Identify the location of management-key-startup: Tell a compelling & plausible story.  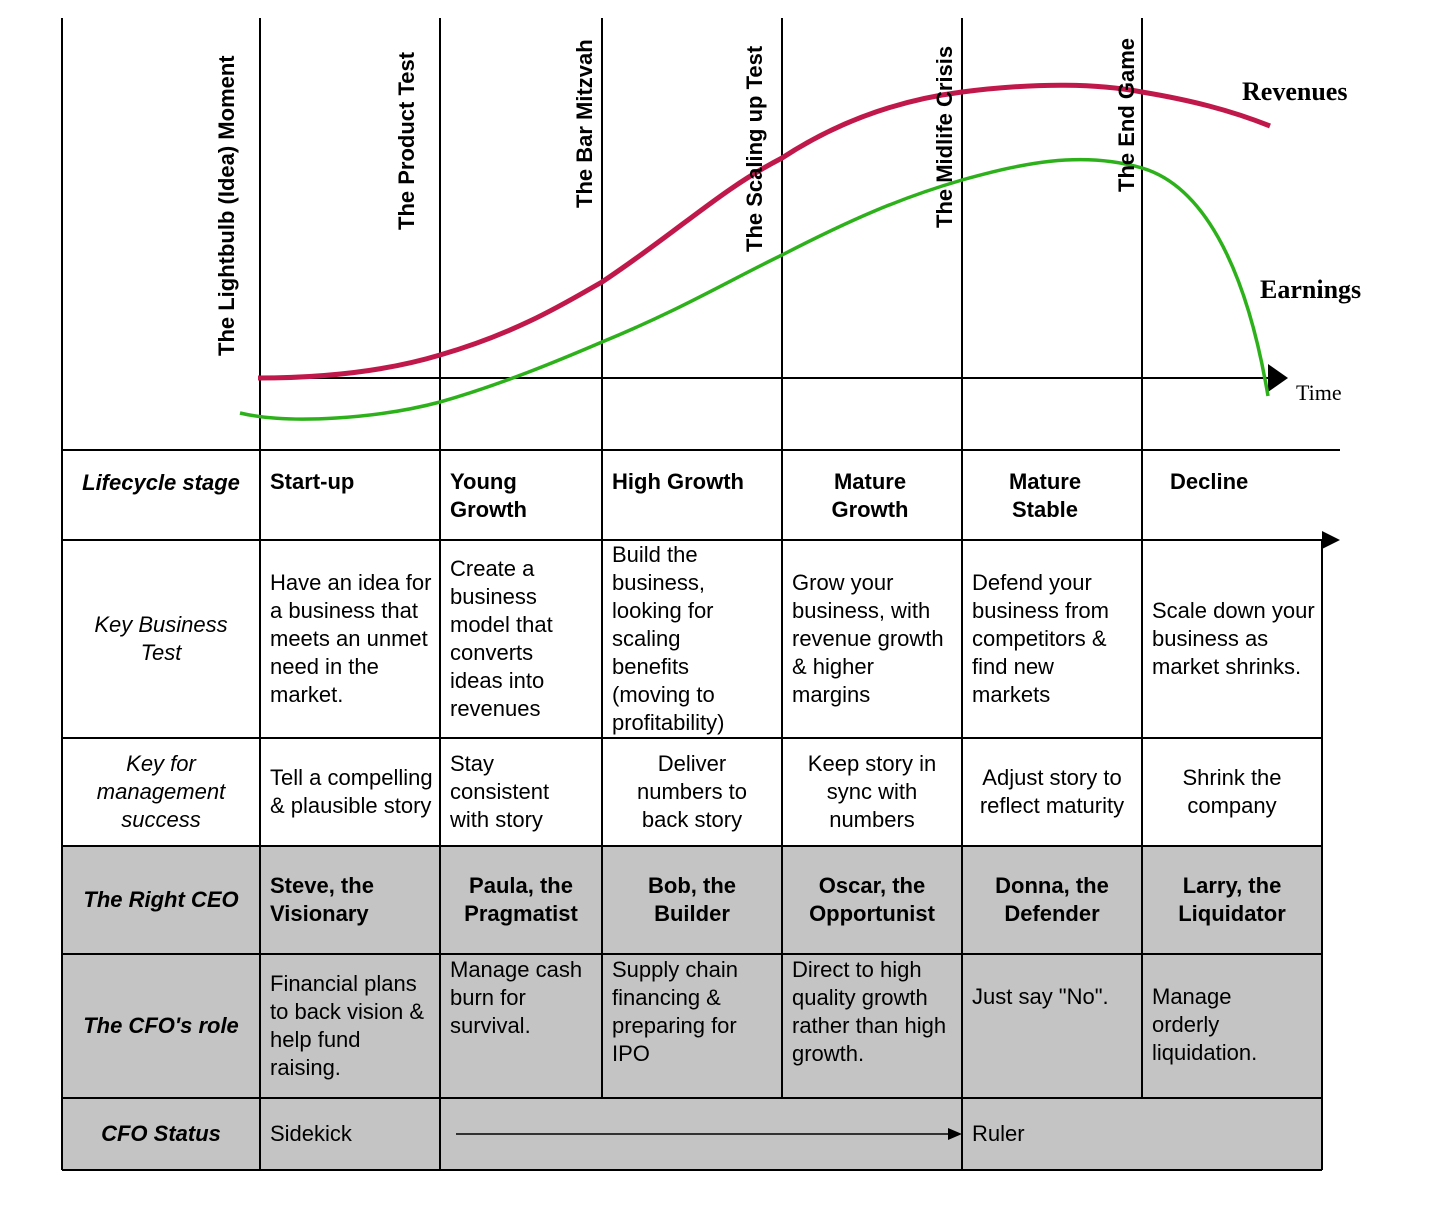
(351, 791).